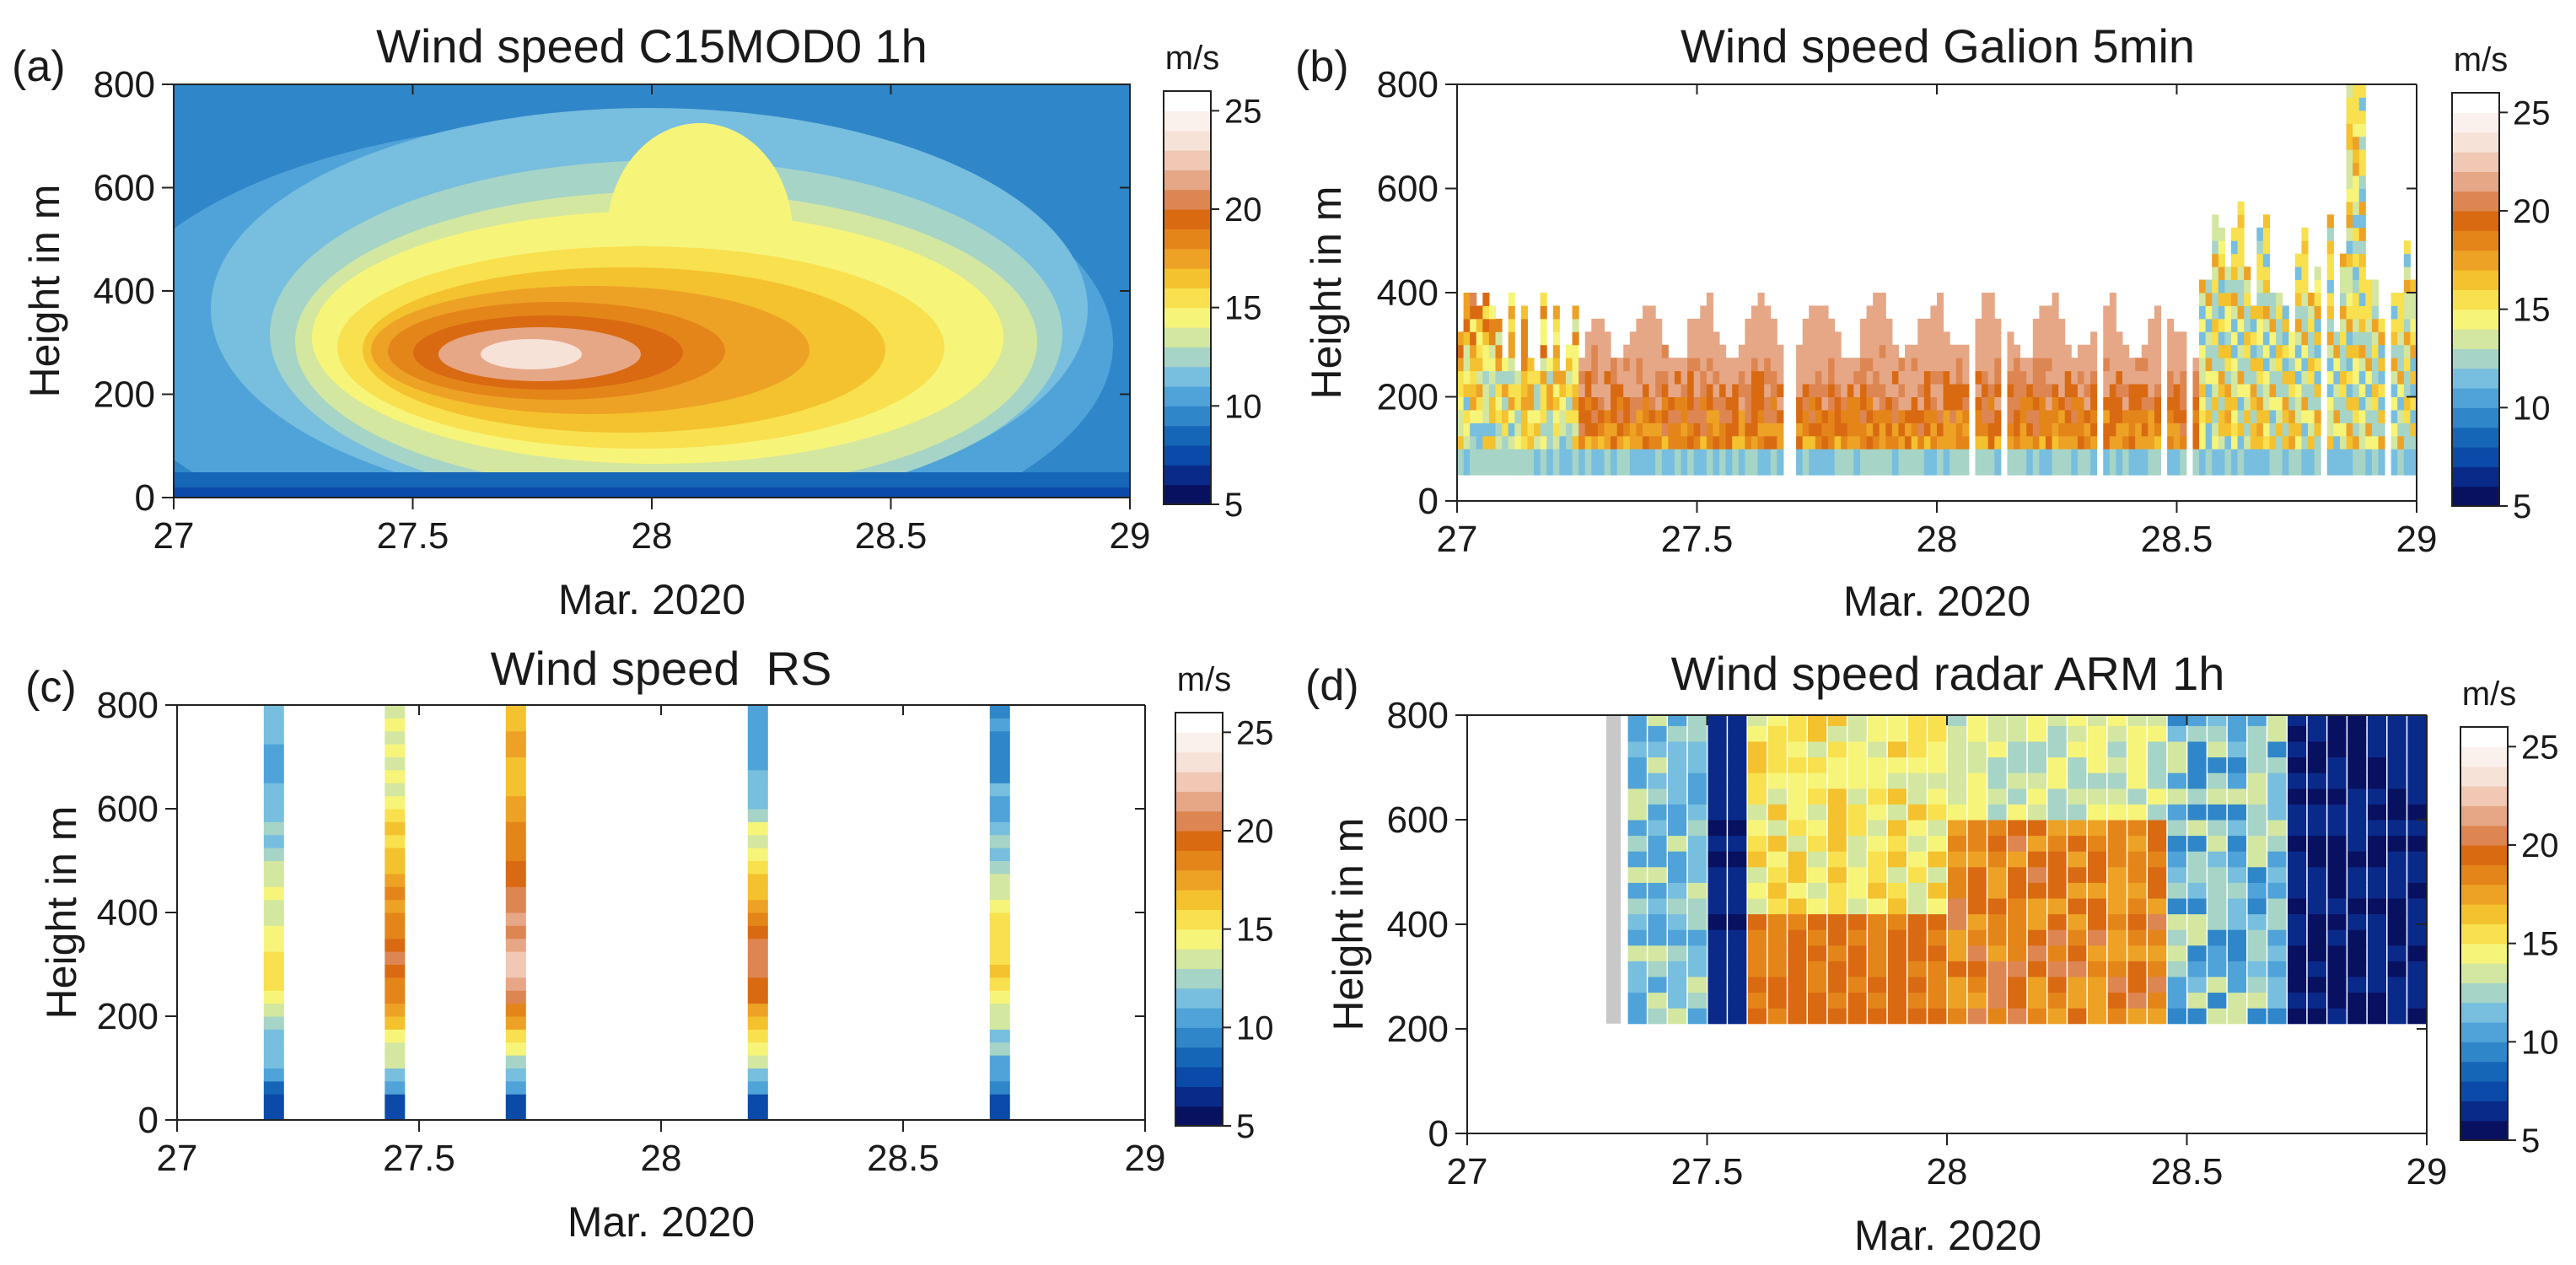 This screenshot has width=2576, height=1265. I want to click on x-tick-label: 28, so click(652, 536).